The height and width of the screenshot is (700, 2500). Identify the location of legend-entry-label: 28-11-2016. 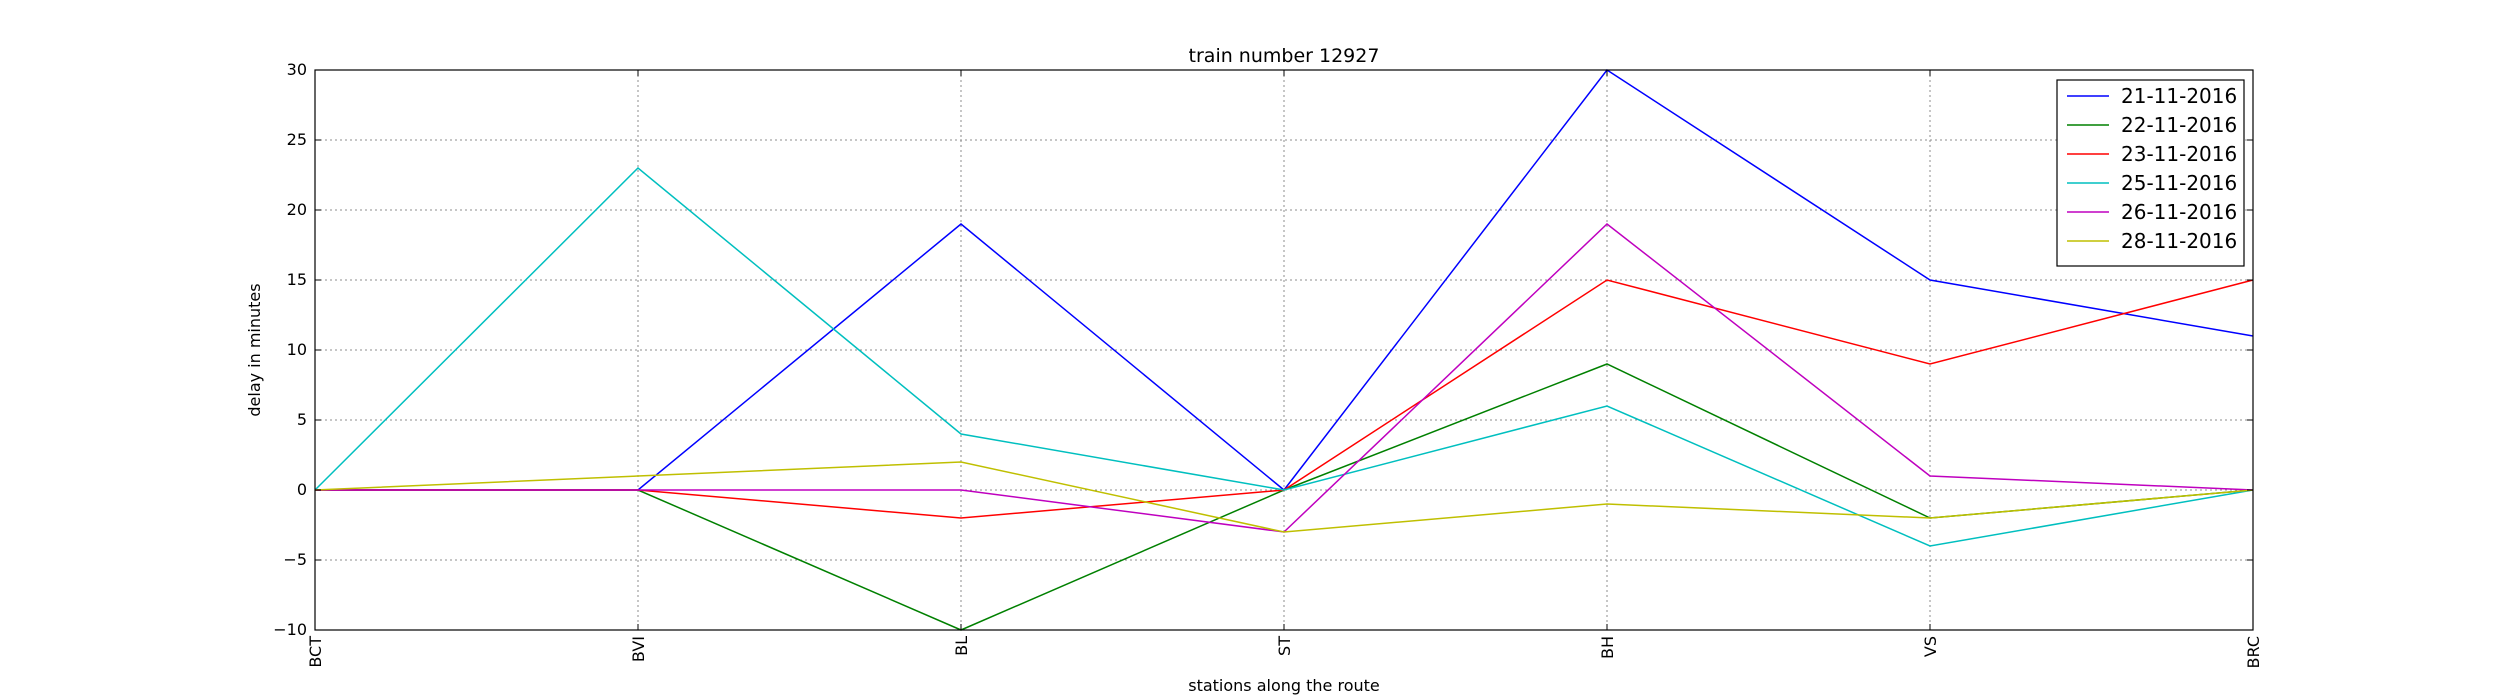
(2179, 241).